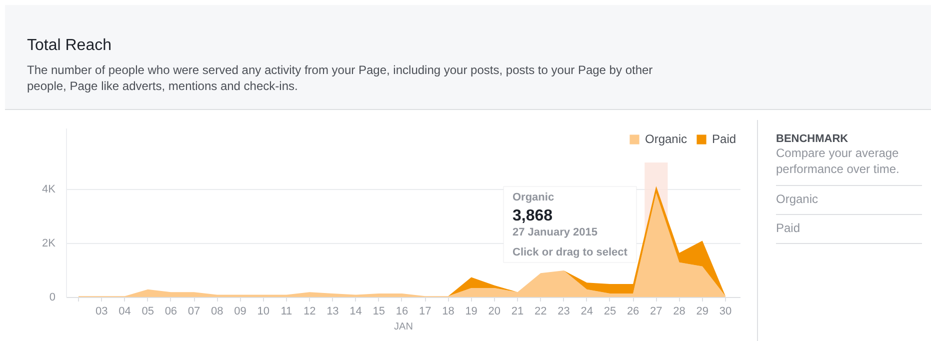 The height and width of the screenshot is (341, 931). What do you see at coordinates (379, 312) in the screenshot?
I see `x-tick-label: 15` at bounding box center [379, 312].